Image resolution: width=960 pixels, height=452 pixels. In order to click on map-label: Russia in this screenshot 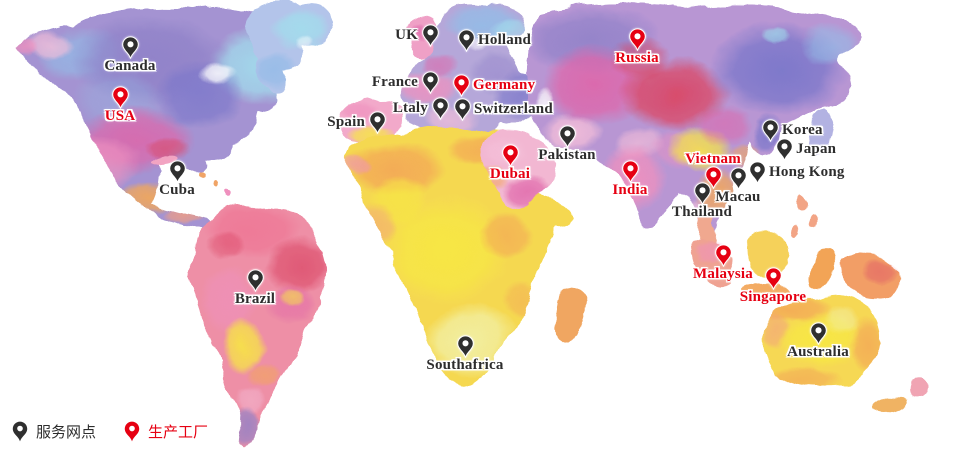, I will do `click(637, 58)`.